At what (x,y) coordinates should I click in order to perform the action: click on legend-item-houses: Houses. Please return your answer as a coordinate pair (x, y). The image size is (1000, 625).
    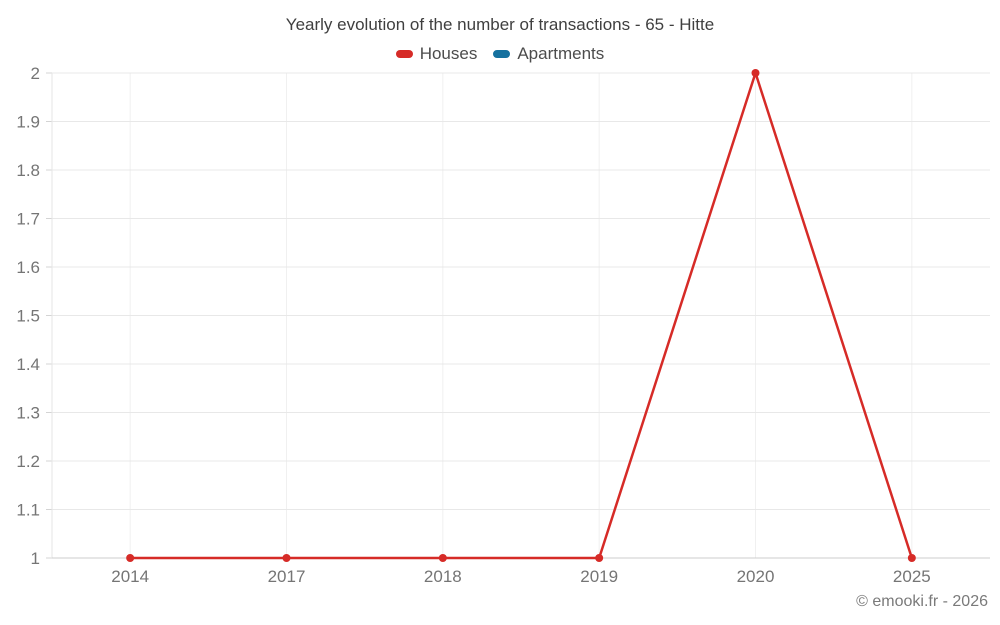
    Looking at the image, I should click on (436, 54).